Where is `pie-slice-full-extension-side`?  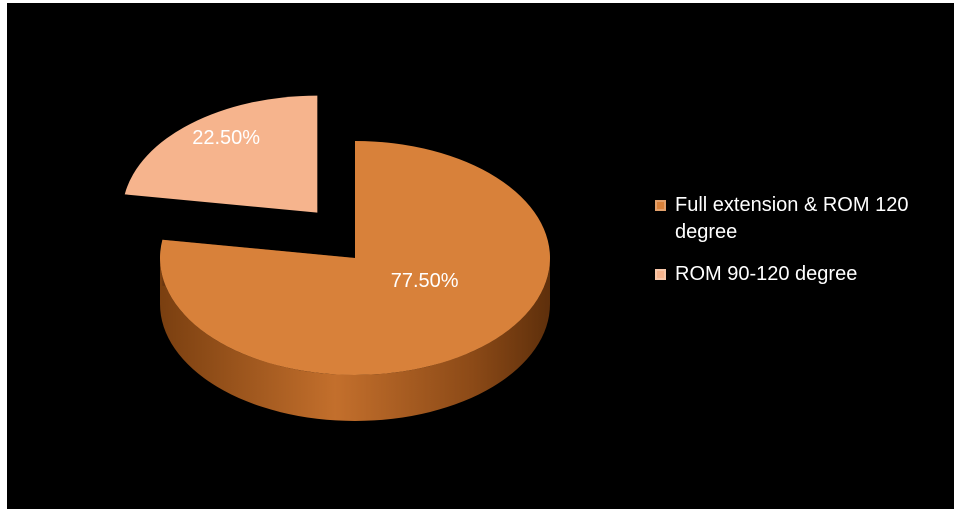
pie-slice-full-extension-side is located at coordinates (355, 339).